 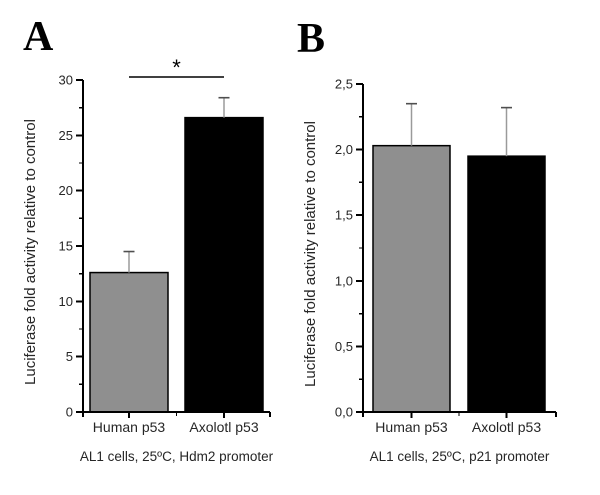 I want to click on y-tick-label: 10, so click(x=66, y=301).